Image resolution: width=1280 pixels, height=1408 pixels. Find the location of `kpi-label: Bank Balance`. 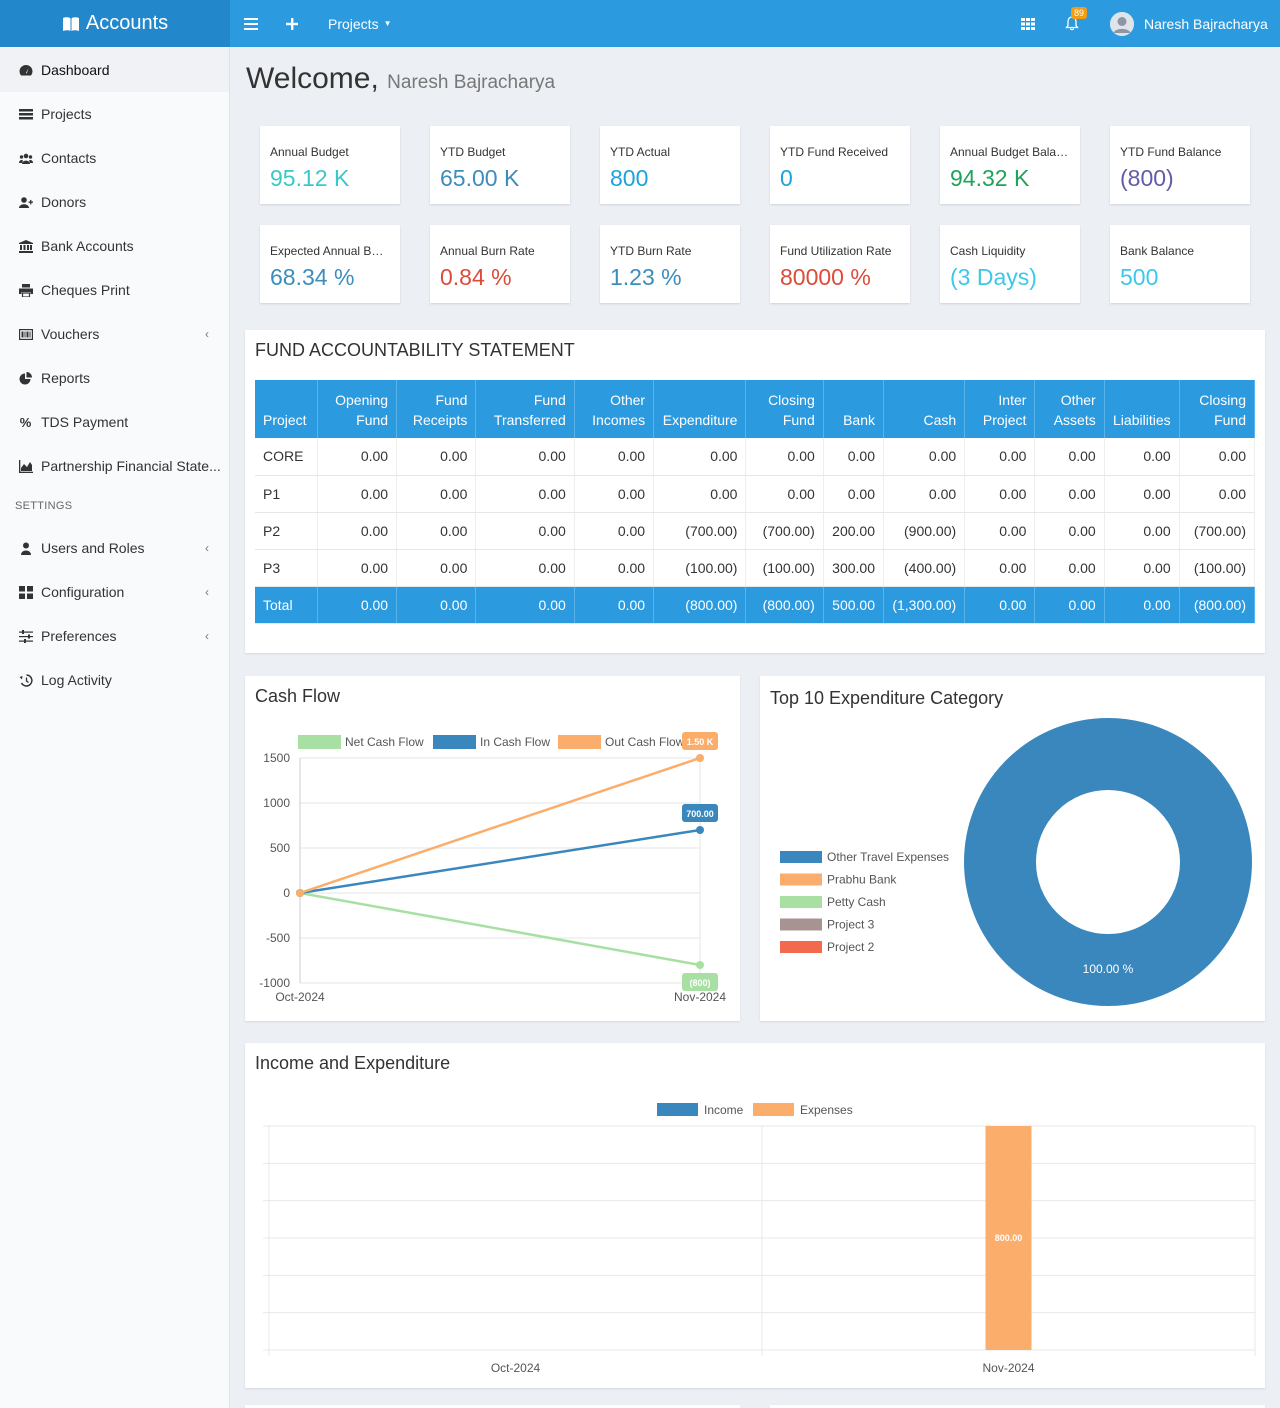

kpi-label: Bank Balance is located at coordinates (1157, 251).